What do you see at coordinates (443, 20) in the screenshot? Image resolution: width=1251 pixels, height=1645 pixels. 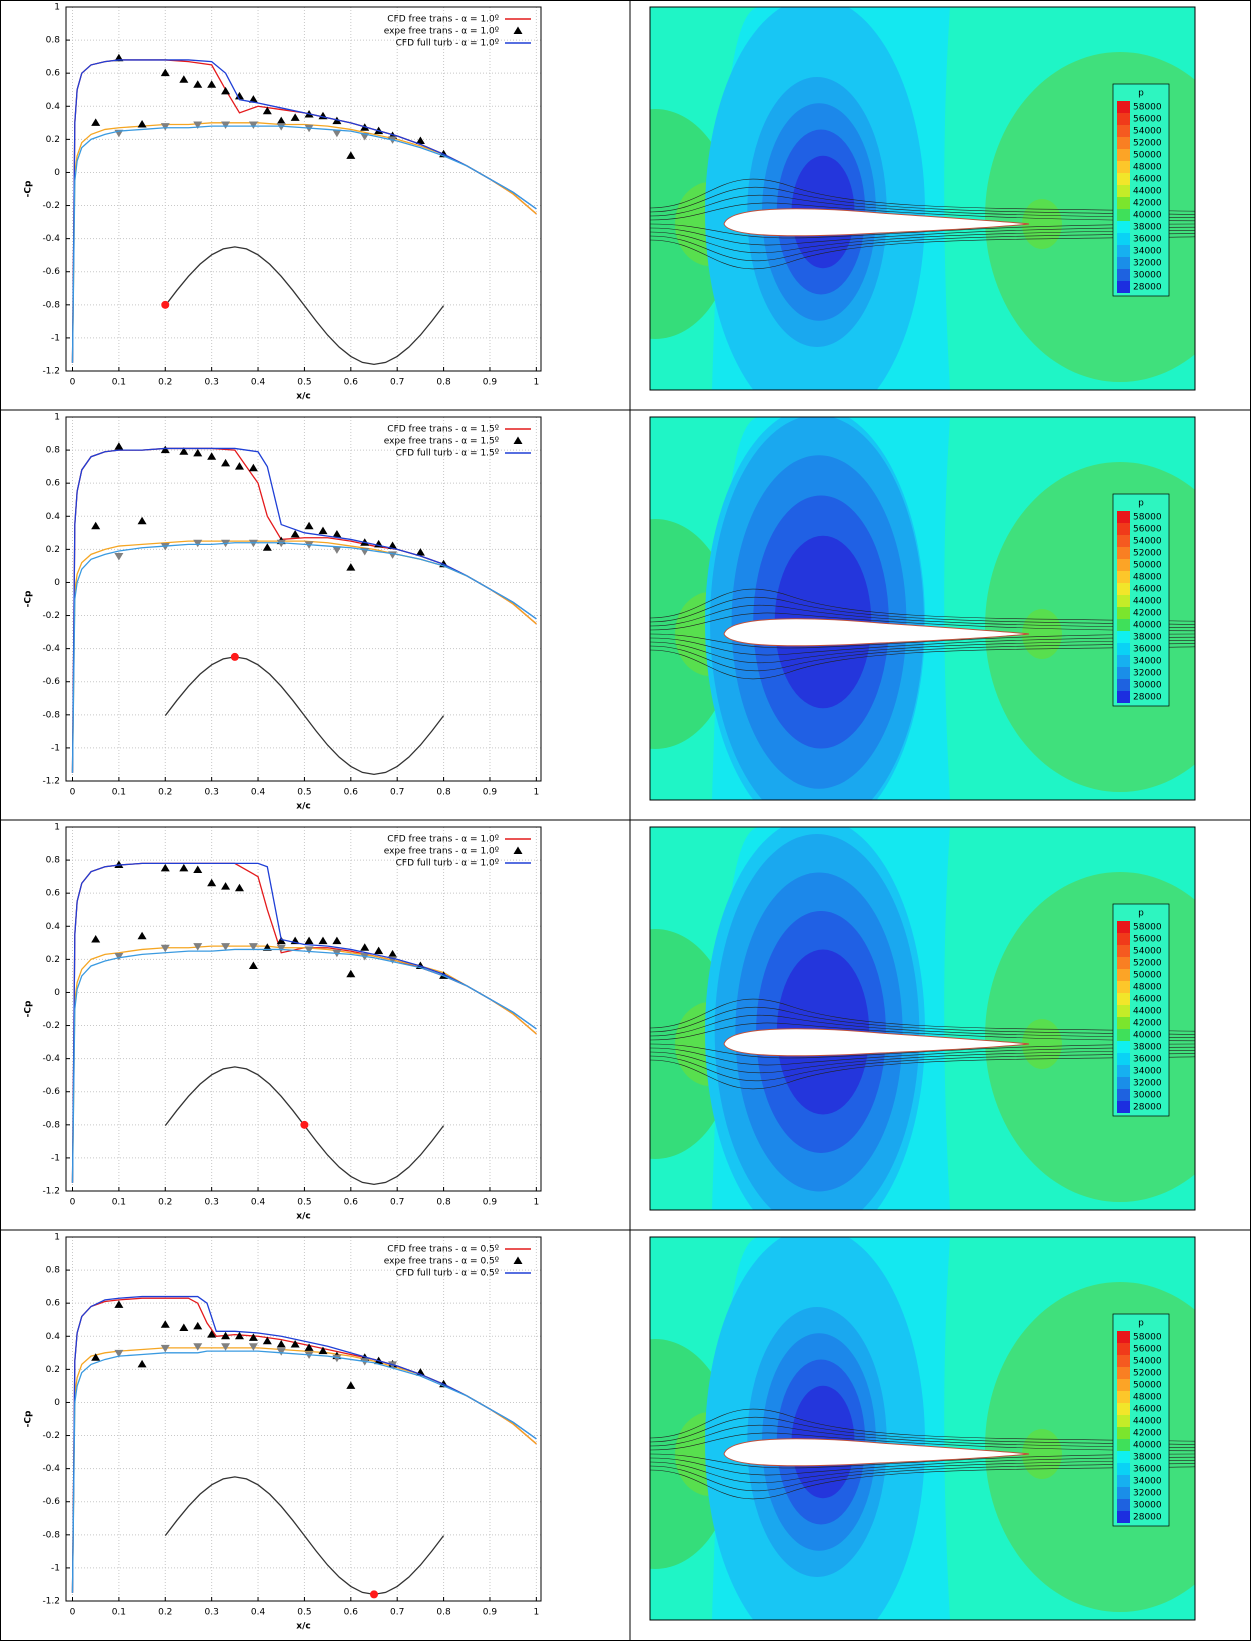 I see `legend-label: CFD free trans - α = 1.0º` at bounding box center [443, 20].